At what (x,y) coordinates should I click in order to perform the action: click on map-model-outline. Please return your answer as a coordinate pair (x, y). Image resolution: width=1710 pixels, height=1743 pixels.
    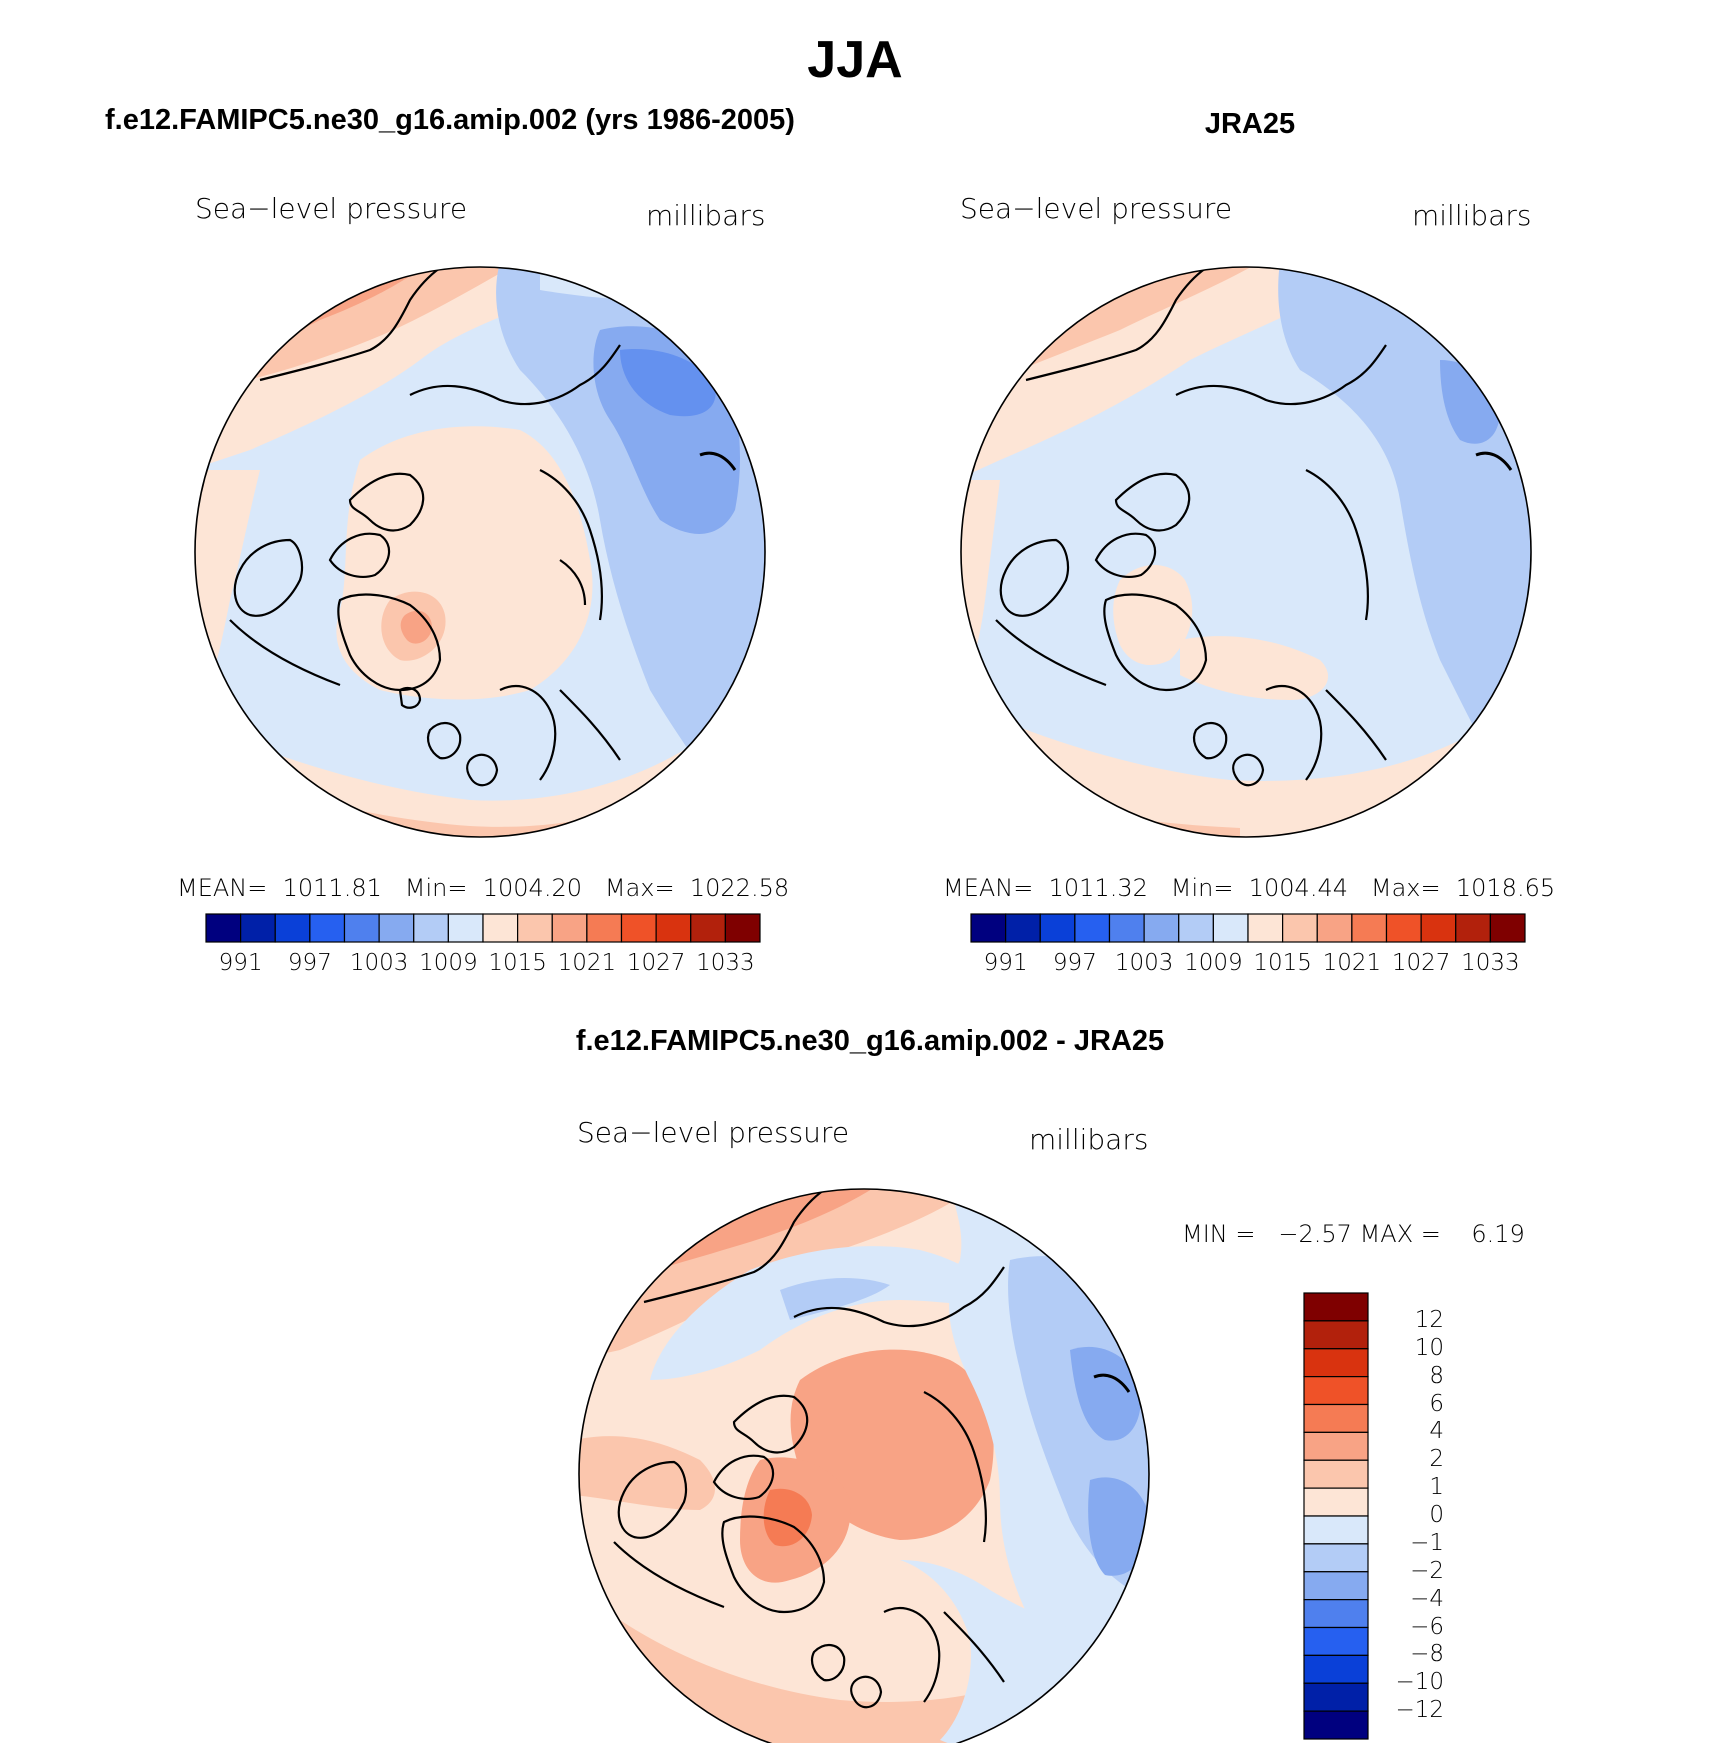
    Looking at the image, I should click on (480, 552).